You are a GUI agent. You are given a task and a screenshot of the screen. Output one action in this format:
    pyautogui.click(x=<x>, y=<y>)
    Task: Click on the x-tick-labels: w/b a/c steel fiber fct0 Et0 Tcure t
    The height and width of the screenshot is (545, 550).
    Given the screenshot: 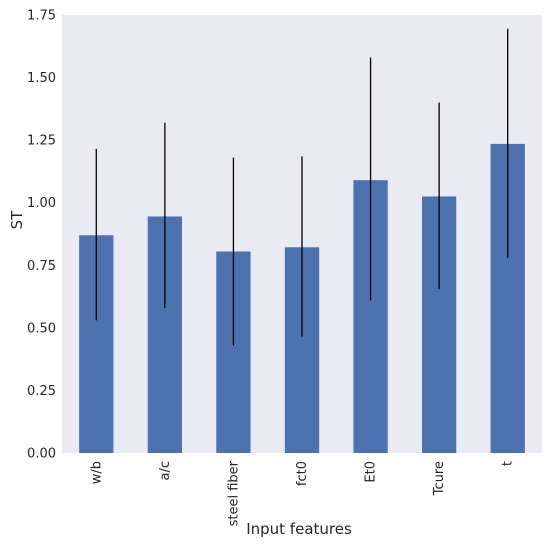 What is the action you would take?
    pyautogui.click(x=302, y=493)
    